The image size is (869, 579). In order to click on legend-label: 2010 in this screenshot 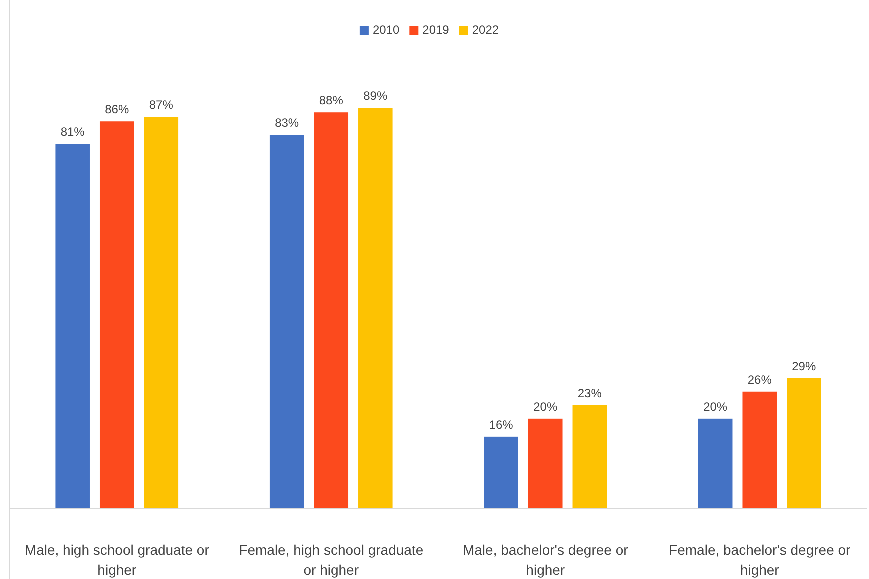, I will do `click(386, 30)`.